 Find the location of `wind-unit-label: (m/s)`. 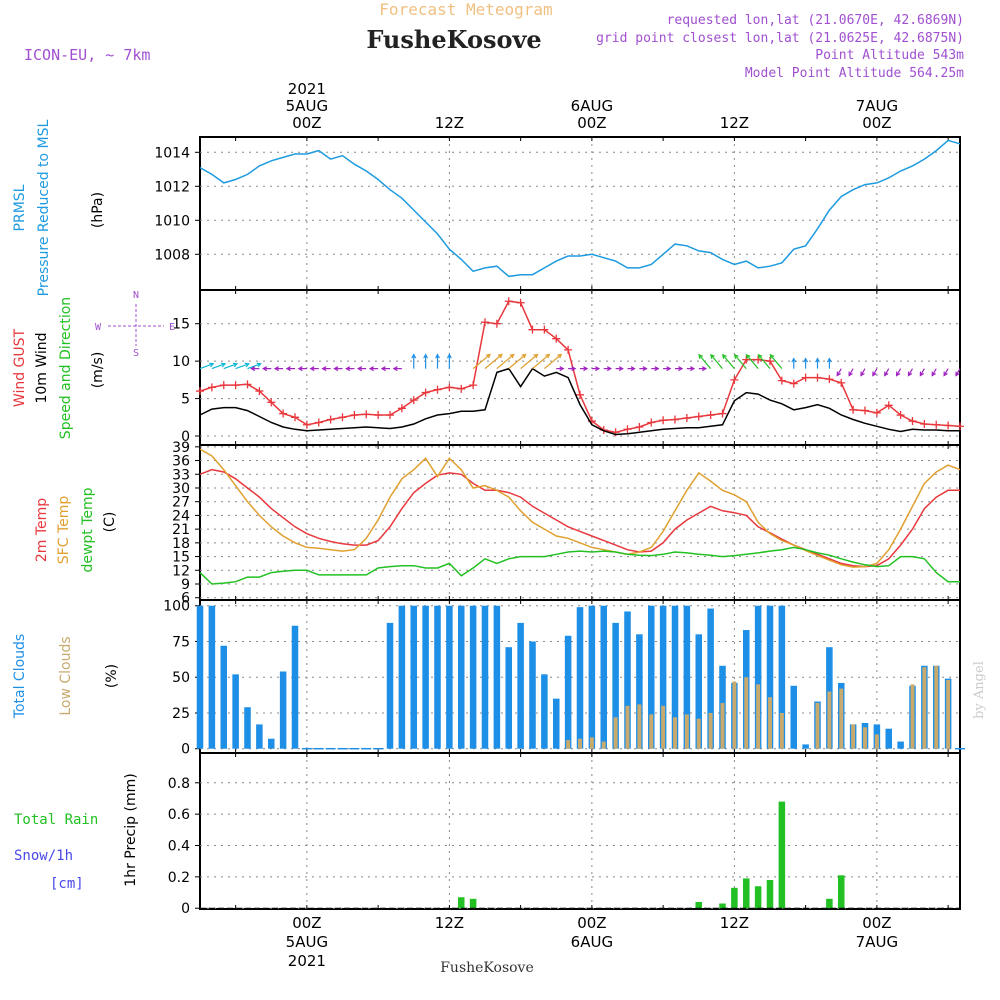

wind-unit-label: (m/s) is located at coordinates (98, 370).